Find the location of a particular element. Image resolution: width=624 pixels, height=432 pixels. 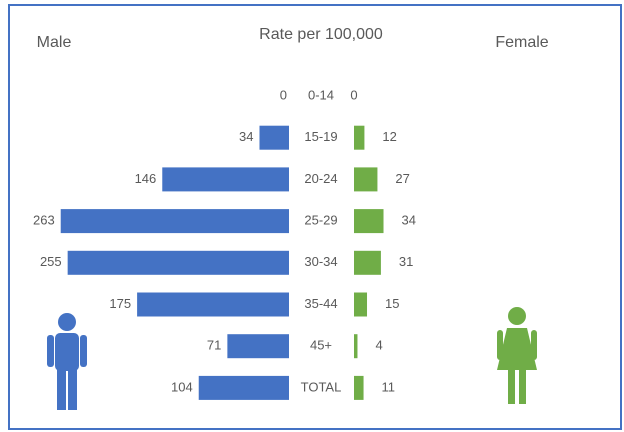

category-label: 20-24 is located at coordinates (320, 178).